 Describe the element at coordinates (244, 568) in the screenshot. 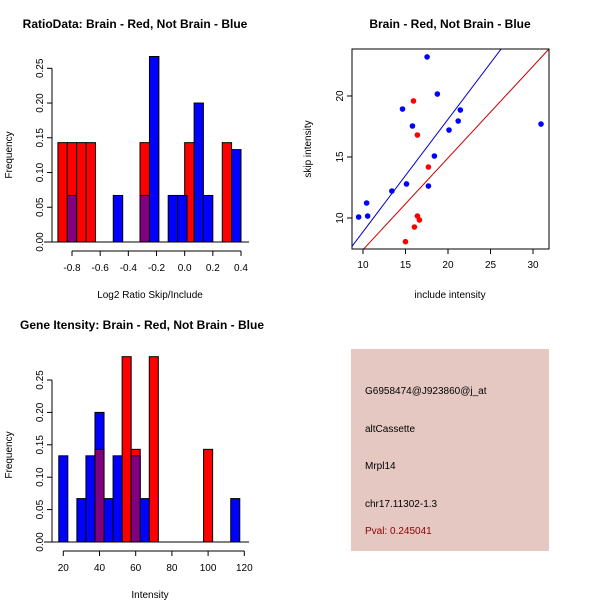

I see `x-tick-label: 120` at that location.